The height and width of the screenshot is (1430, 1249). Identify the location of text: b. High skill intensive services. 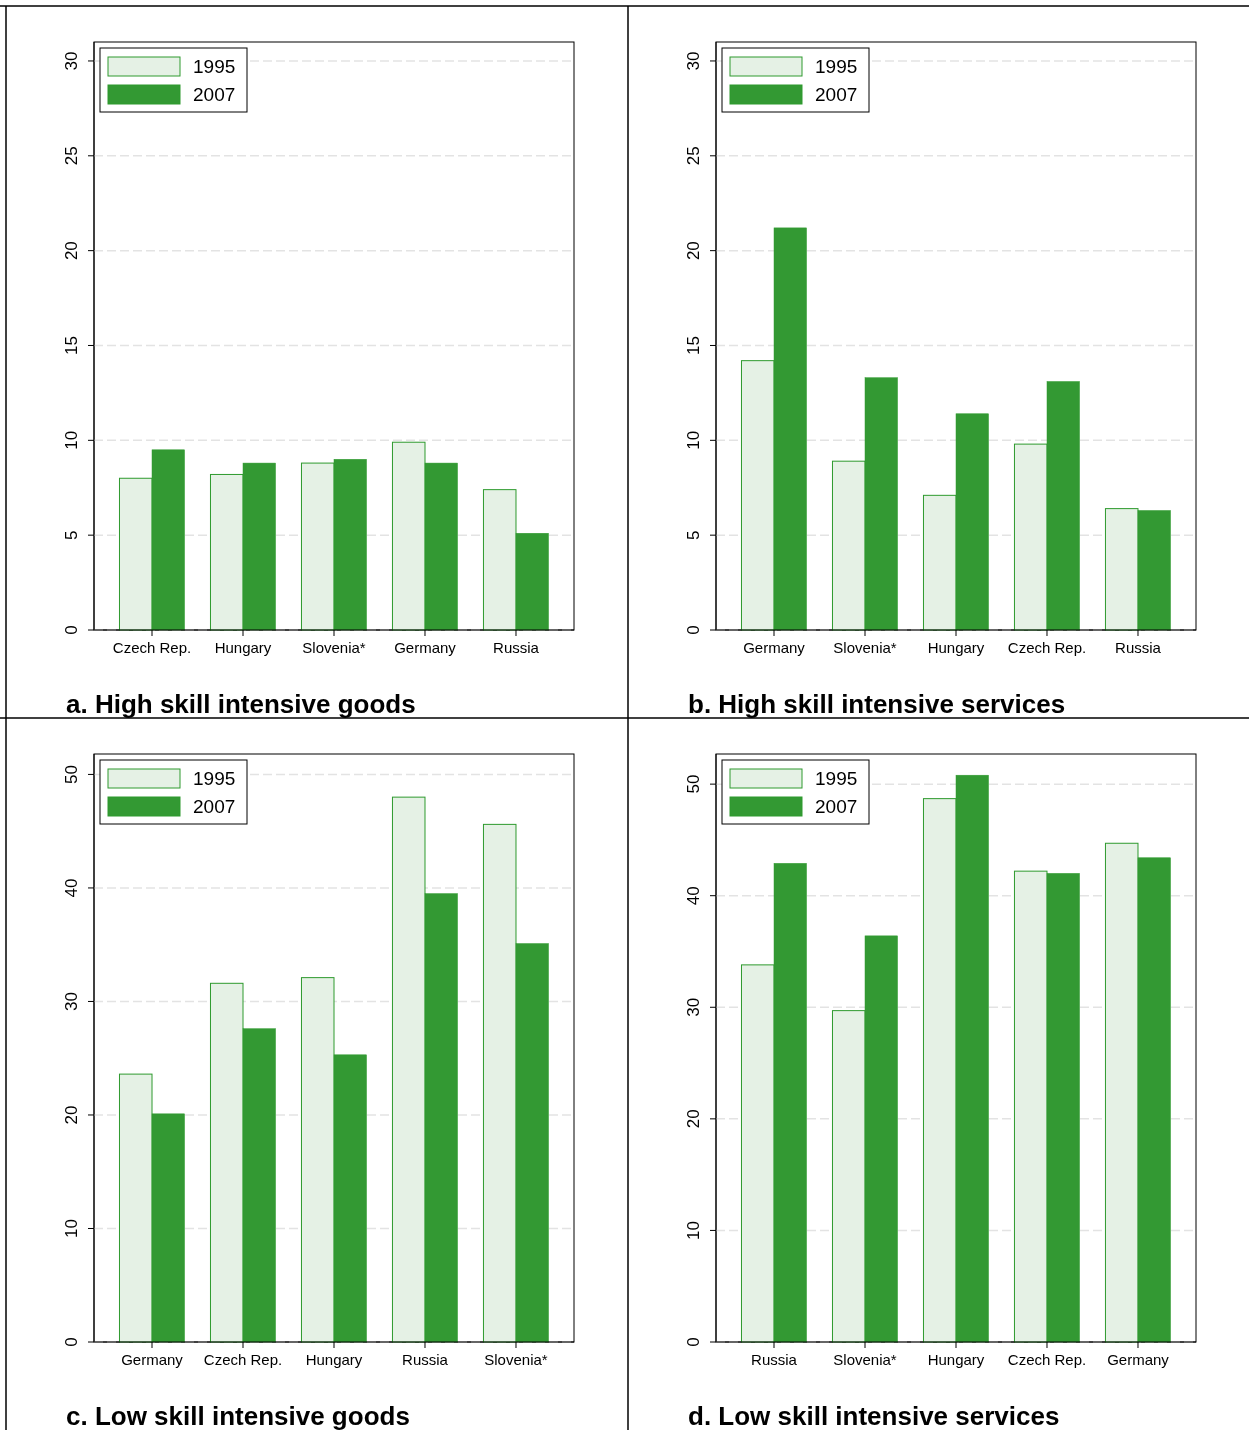
(877, 704).